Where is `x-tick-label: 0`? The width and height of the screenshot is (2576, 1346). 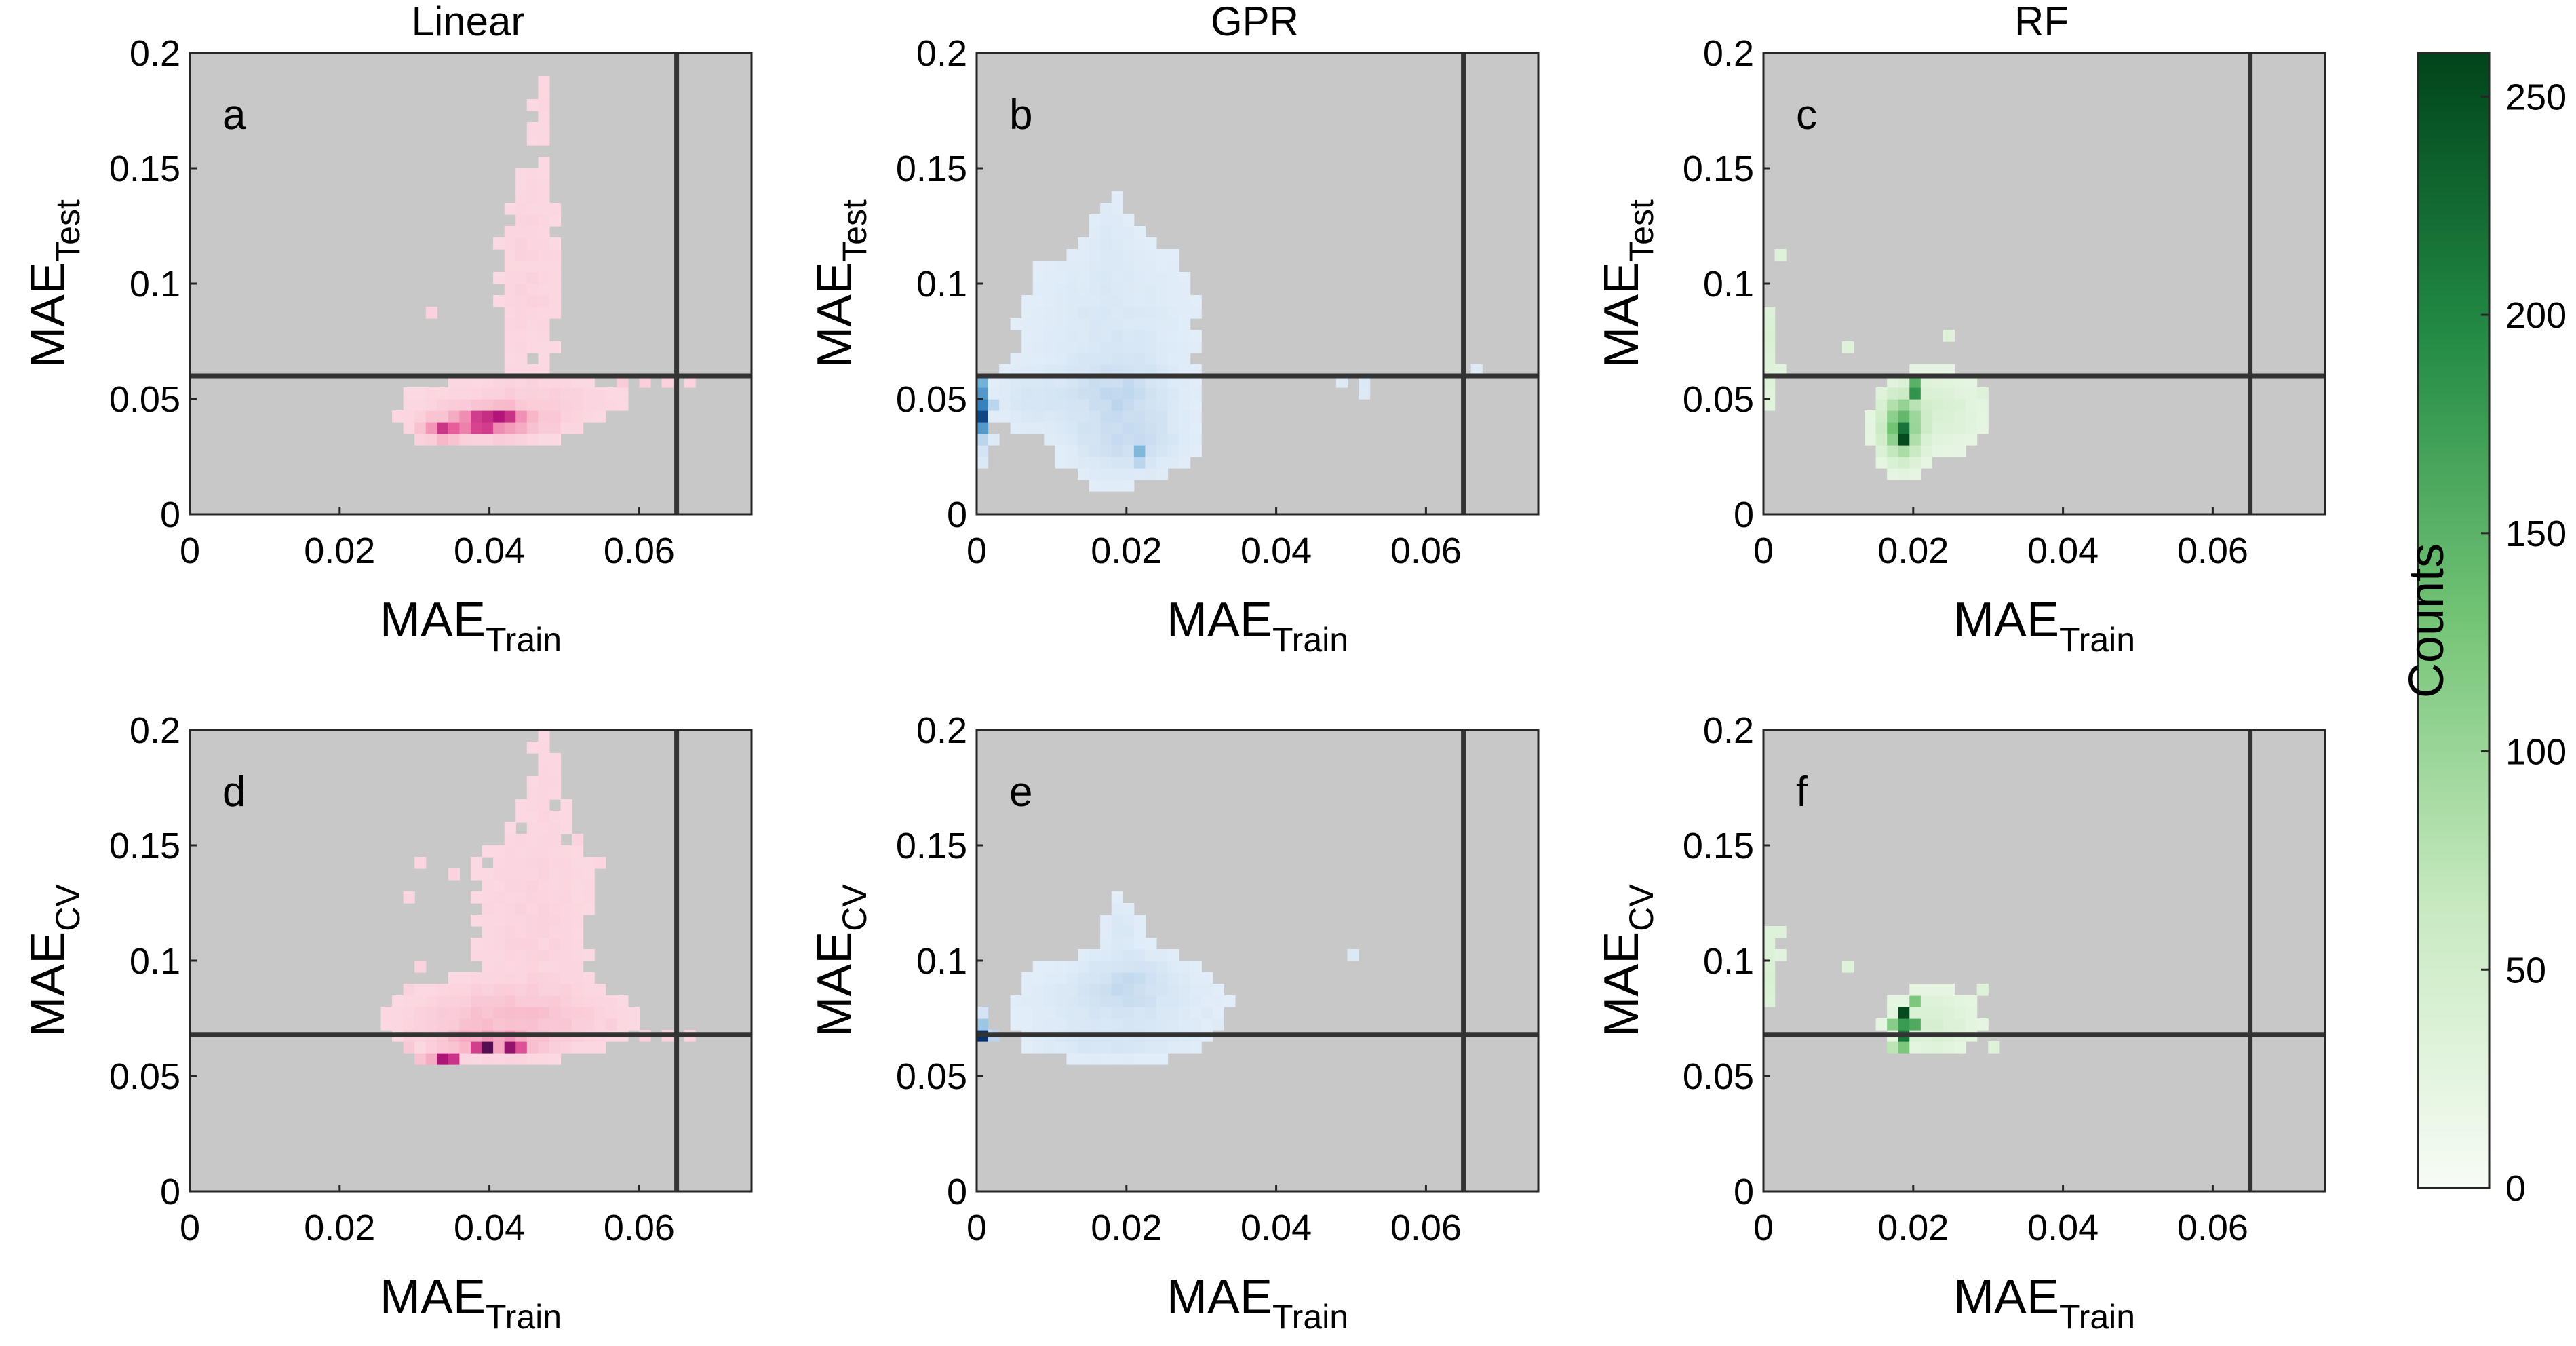
x-tick-label: 0 is located at coordinates (1763, 551).